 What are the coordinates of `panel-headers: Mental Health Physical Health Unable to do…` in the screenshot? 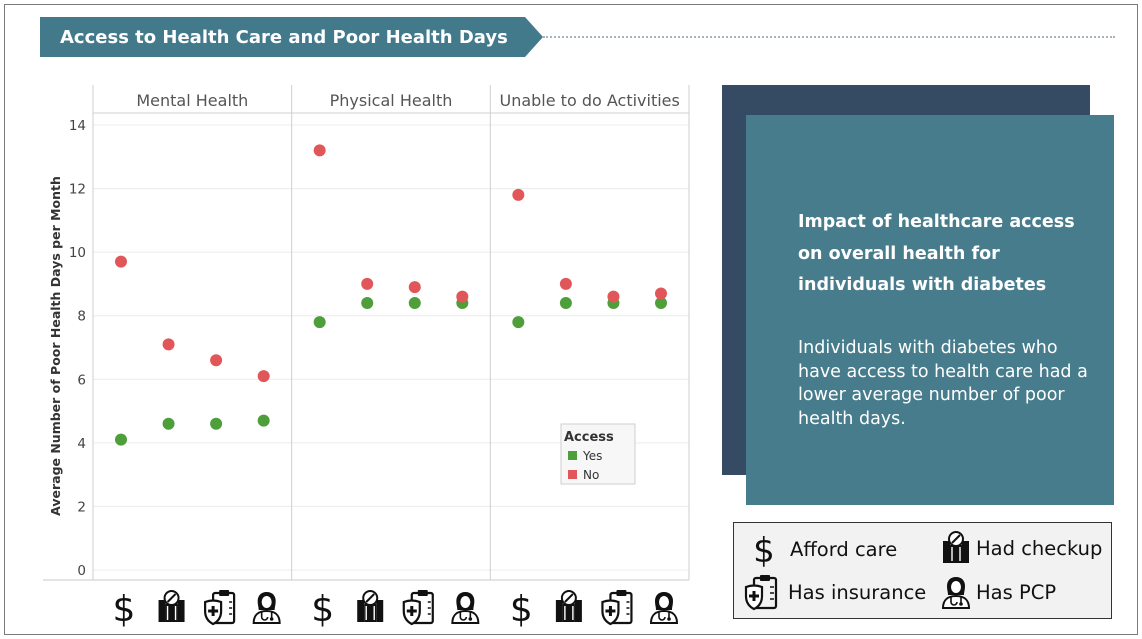 It's located at (407, 100).